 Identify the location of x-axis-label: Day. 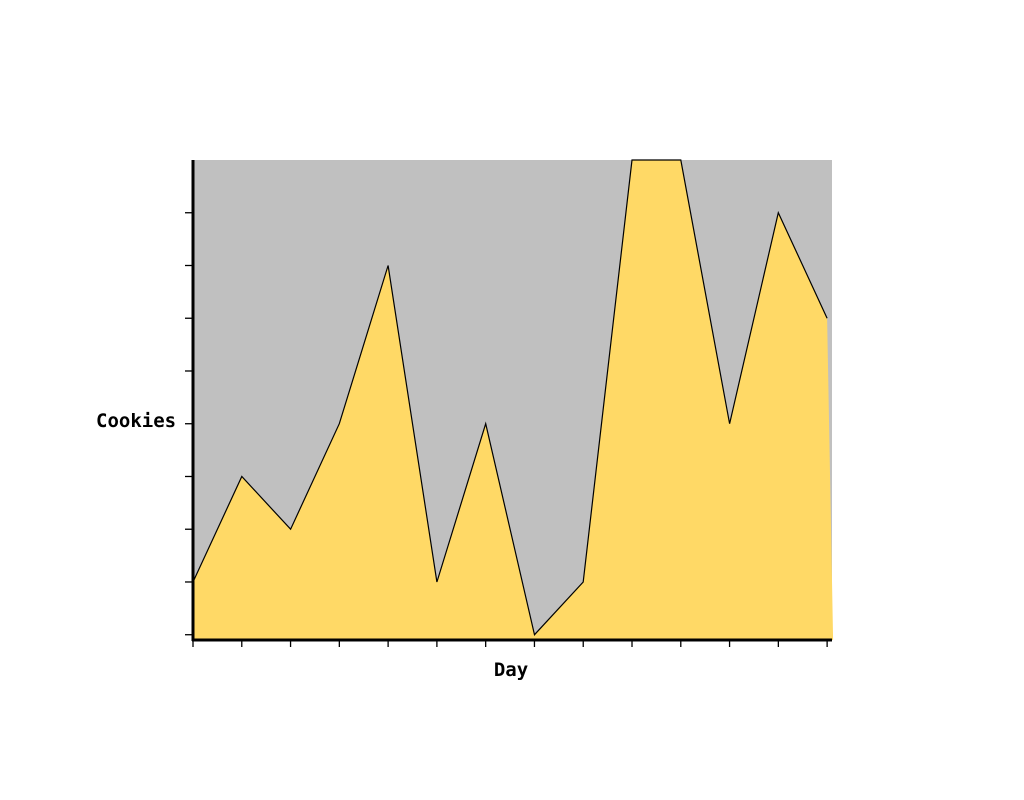
(511, 670).